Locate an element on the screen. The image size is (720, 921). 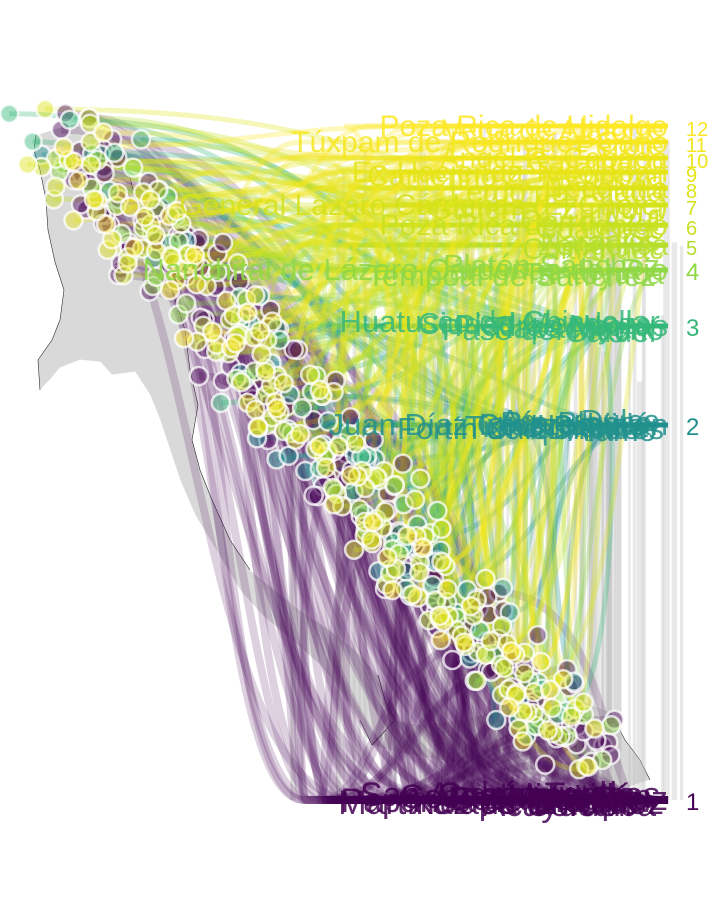
rank-tick-label: 12 is located at coordinates (697, 130).